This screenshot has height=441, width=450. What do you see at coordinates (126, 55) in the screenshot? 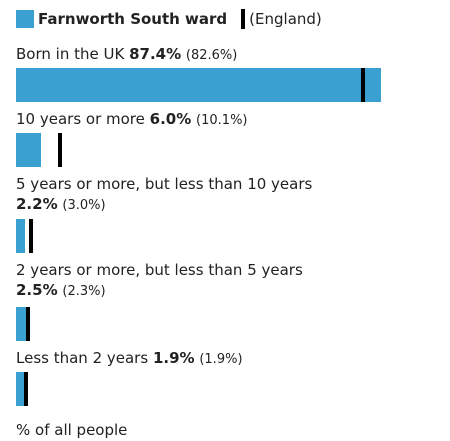
I see `row-label-born-in-uk: Born in the UK 87.4% (82.6%)` at bounding box center [126, 55].